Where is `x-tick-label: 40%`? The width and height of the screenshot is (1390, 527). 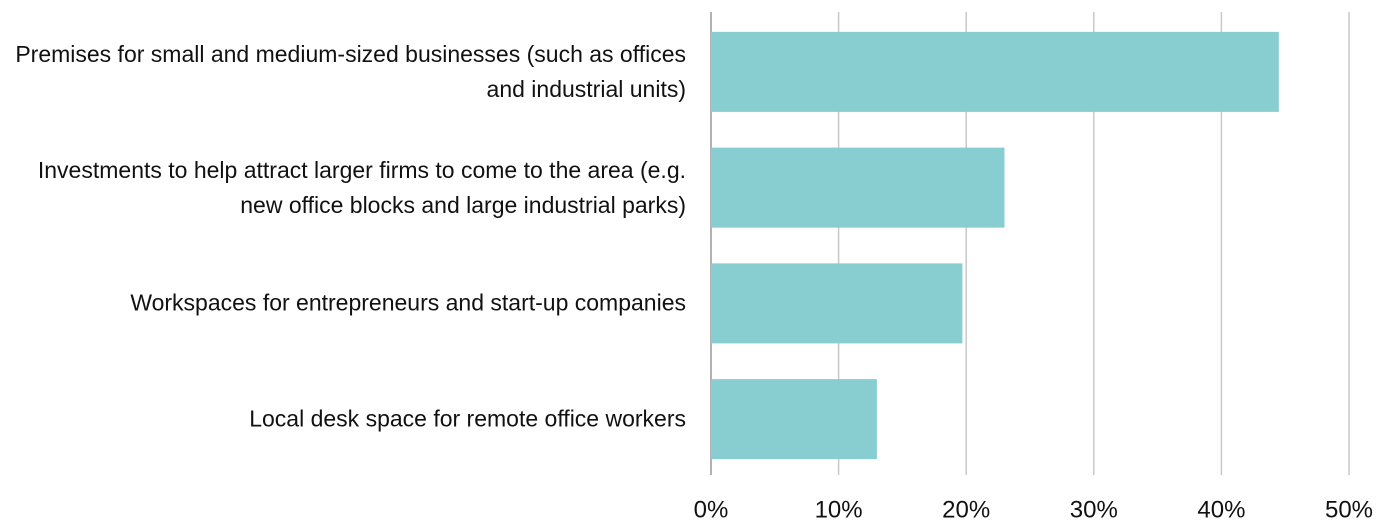
x-tick-label: 40% is located at coordinates (1221, 509).